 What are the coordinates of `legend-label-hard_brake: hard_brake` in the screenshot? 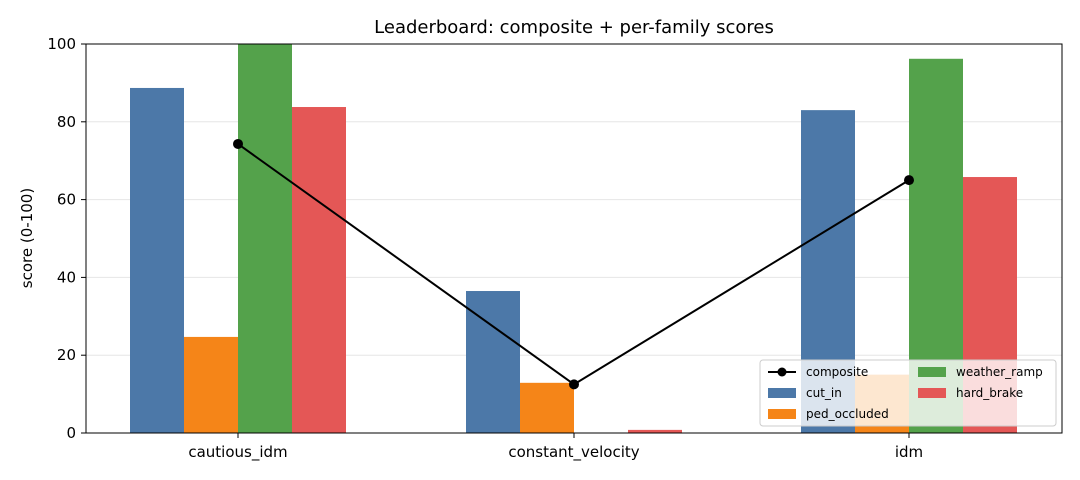 It's located at (989, 393).